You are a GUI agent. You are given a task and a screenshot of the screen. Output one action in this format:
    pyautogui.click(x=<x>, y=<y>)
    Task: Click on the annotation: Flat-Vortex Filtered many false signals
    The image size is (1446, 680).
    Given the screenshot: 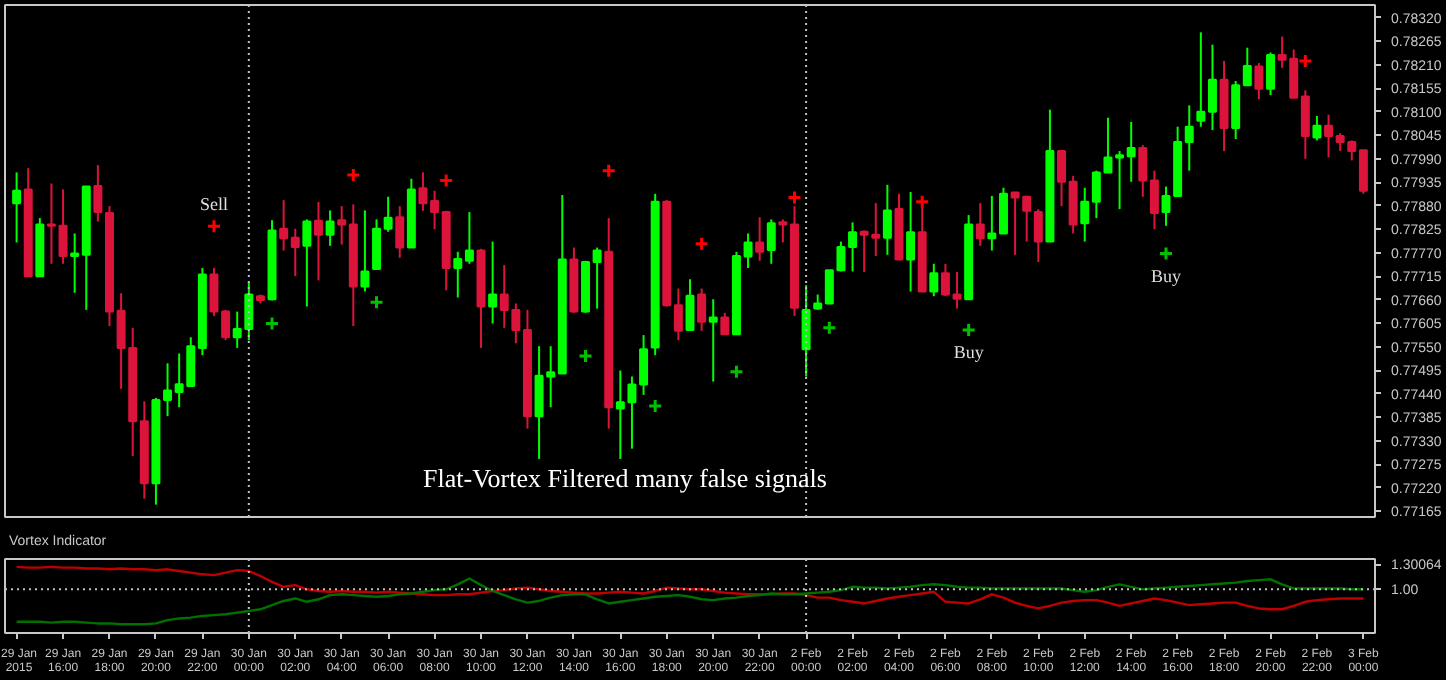 What is the action you would take?
    pyautogui.click(x=625, y=478)
    